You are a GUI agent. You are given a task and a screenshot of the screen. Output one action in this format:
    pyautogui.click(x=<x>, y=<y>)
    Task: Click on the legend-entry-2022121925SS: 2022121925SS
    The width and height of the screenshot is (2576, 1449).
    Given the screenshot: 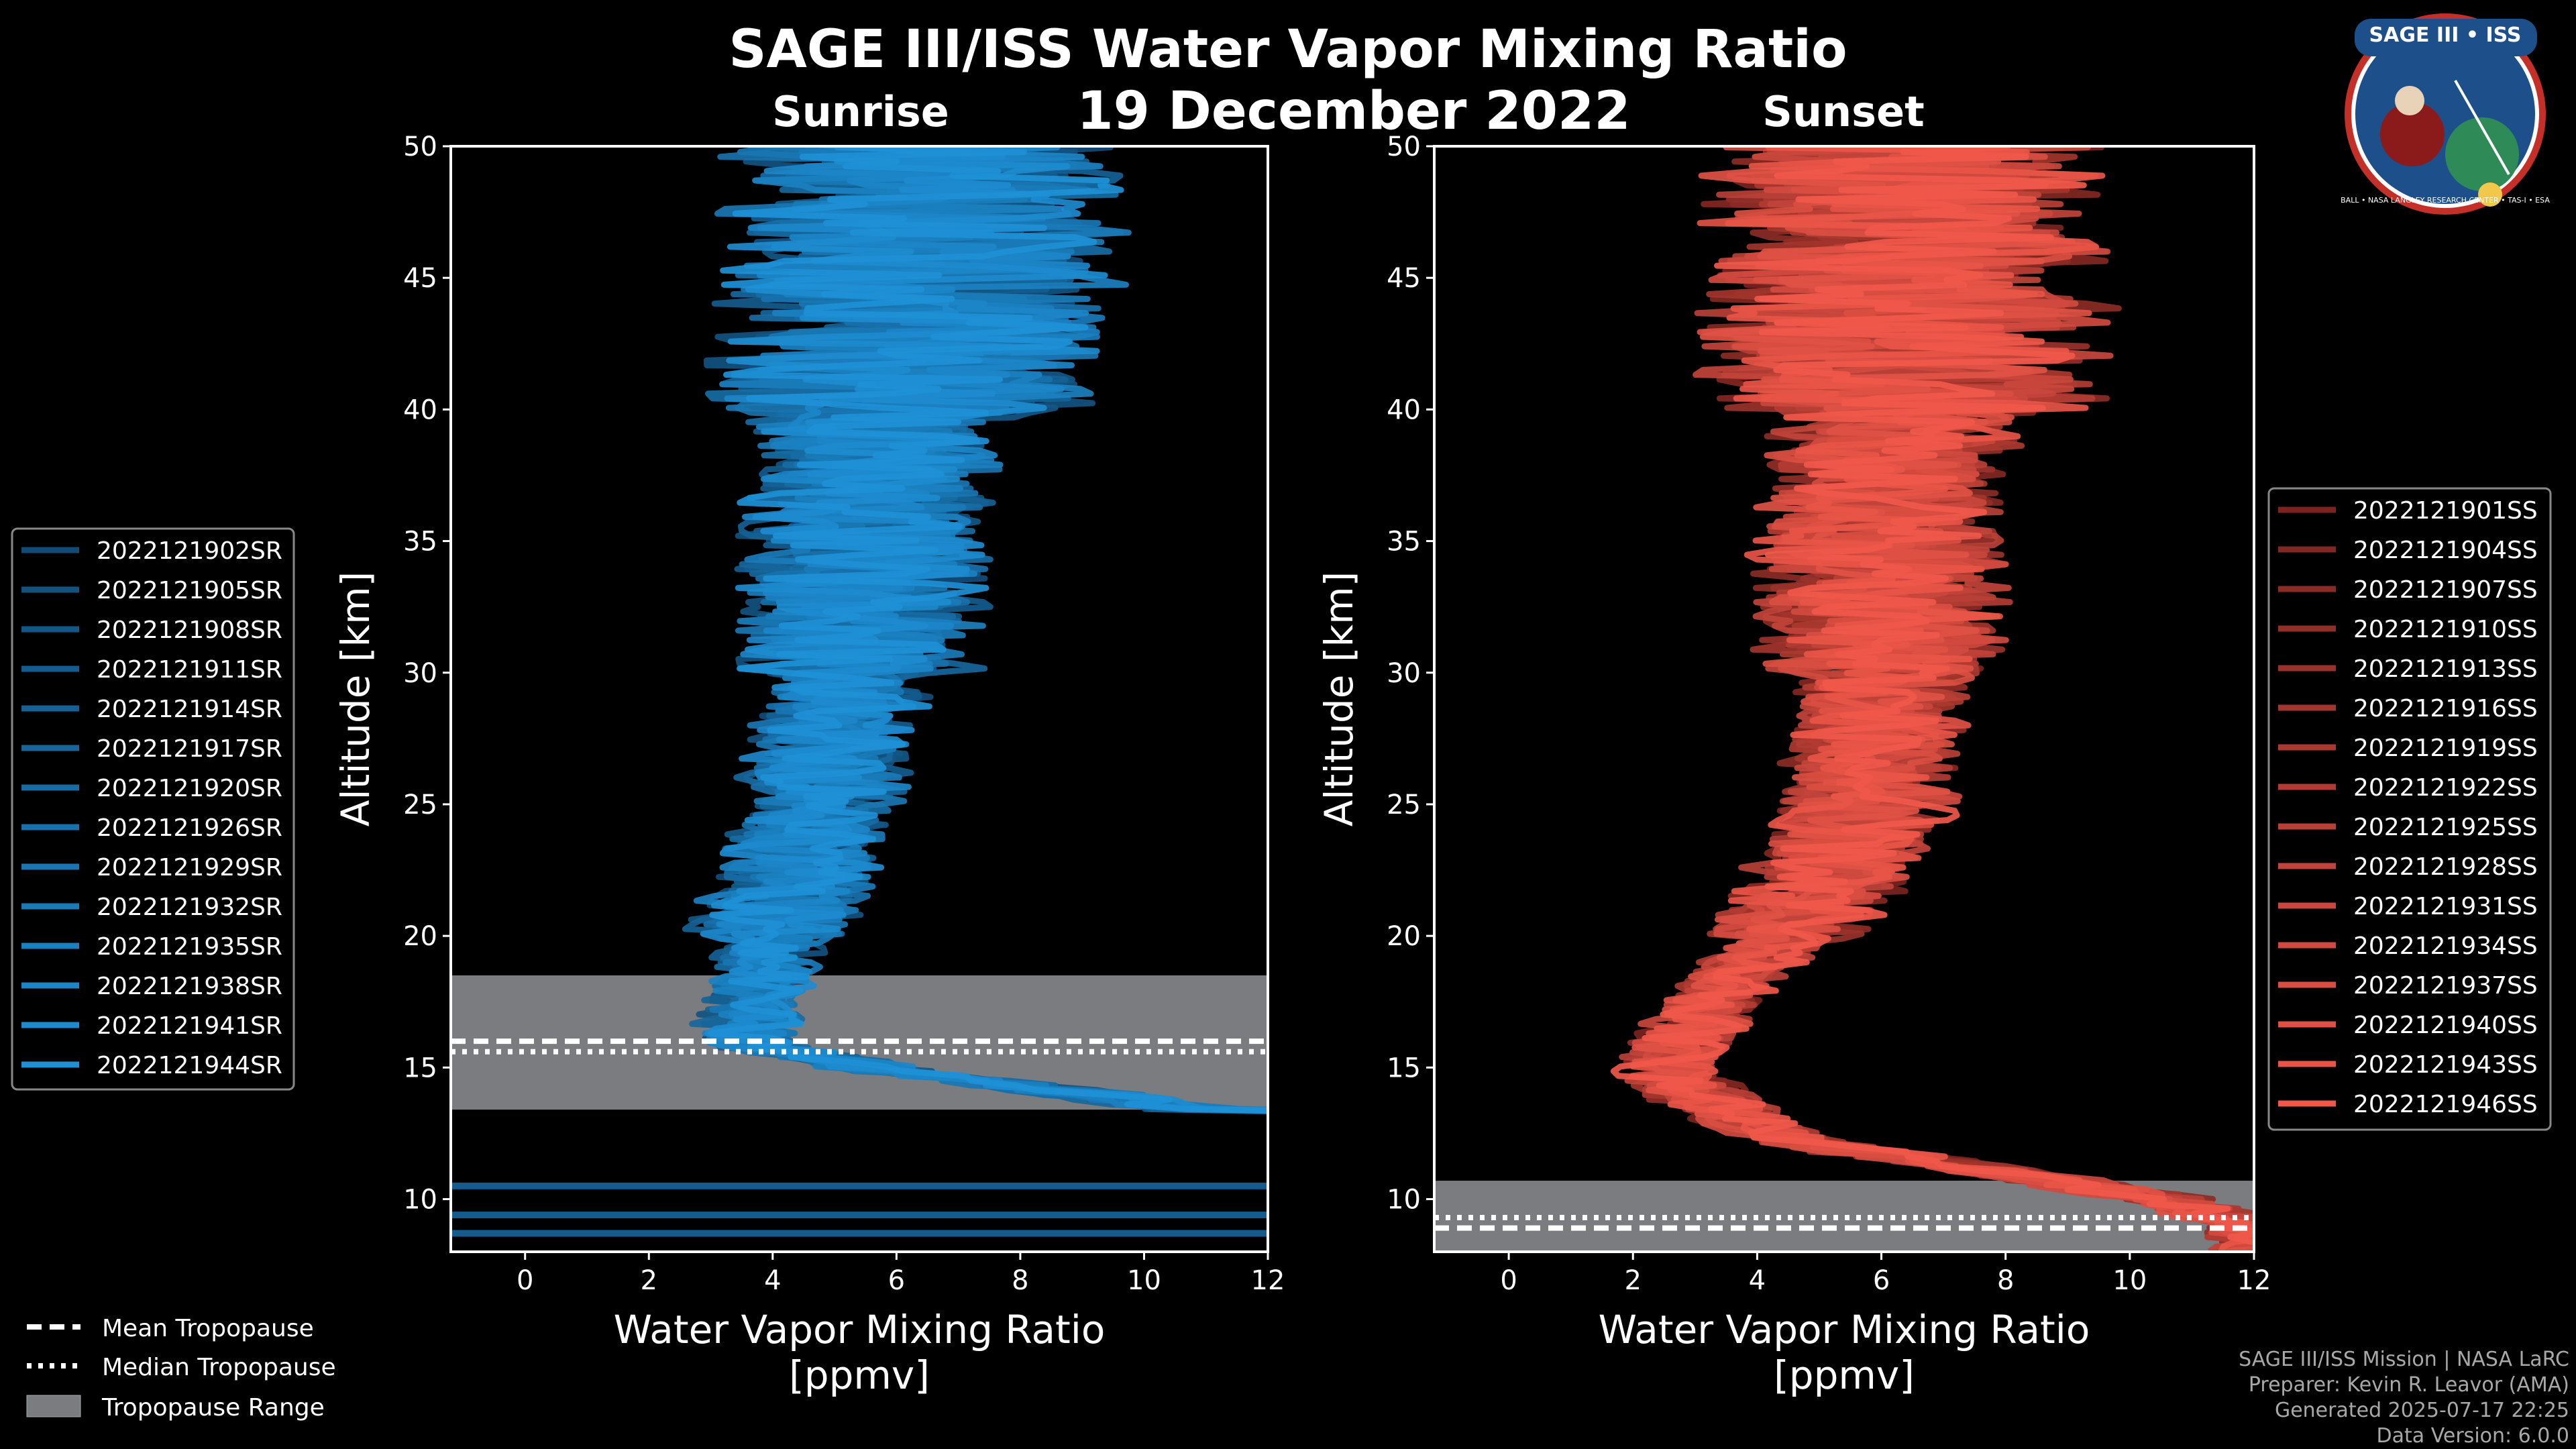 What is the action you would take?
    pyautogui.click(x=2445, y=827)
    